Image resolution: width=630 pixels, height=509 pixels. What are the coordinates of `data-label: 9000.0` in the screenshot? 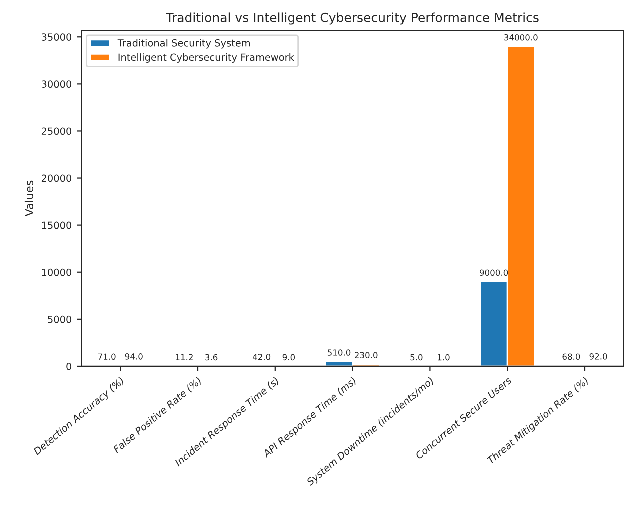 It's located at (494, 273).